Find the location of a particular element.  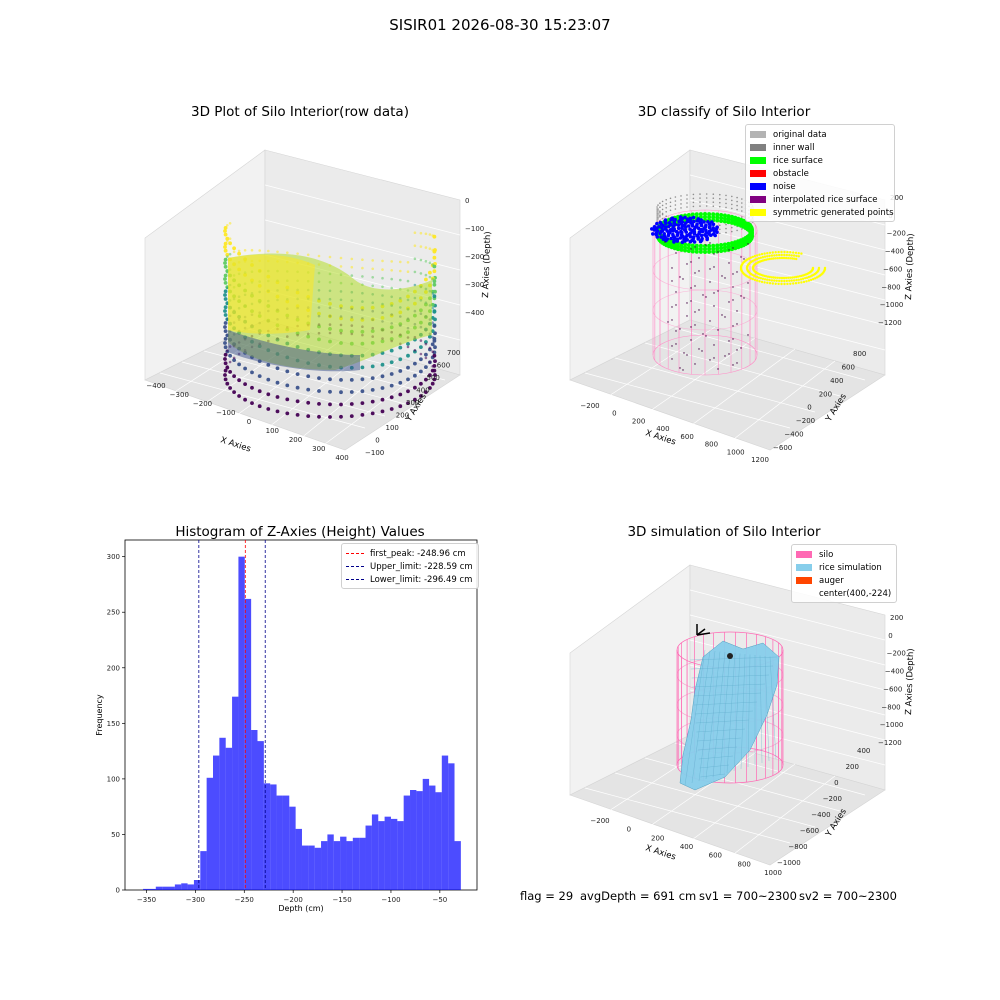

histogram-legend-item-2: Lower_limit: -296.49 cm is located at coordinates (409, 579).